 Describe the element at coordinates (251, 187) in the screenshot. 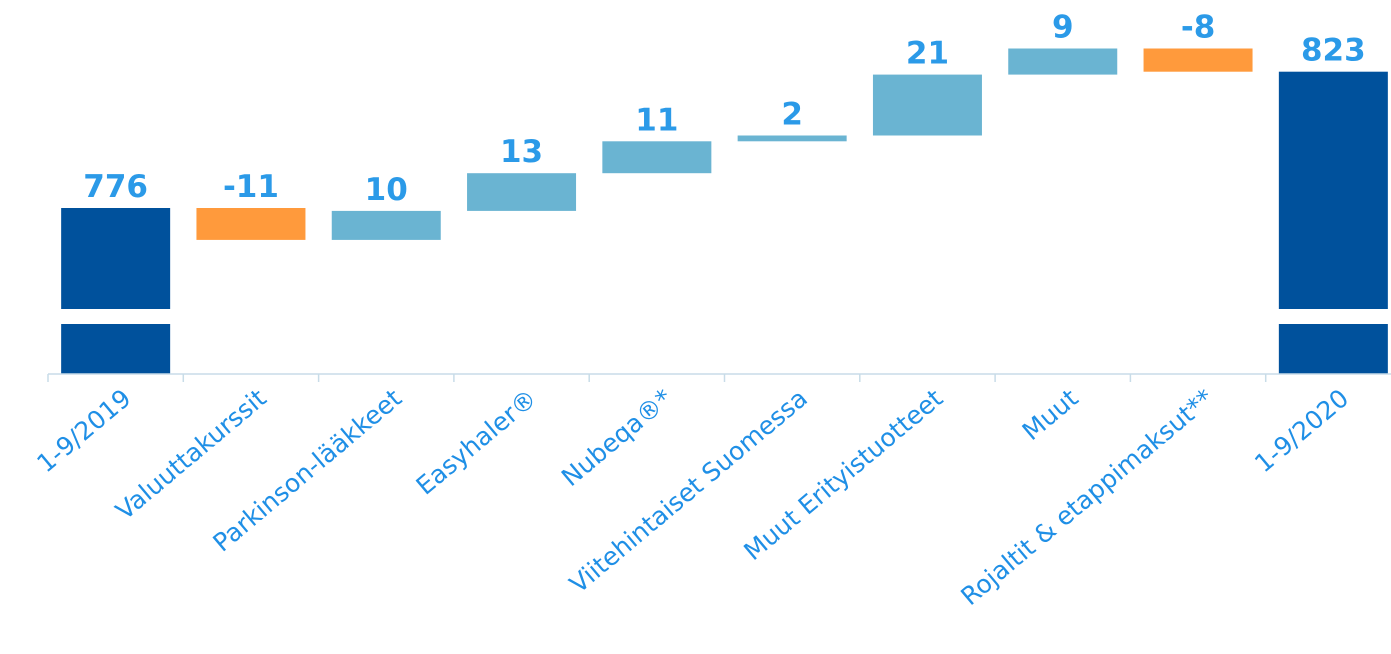

I see `value-label: -11` at that location.